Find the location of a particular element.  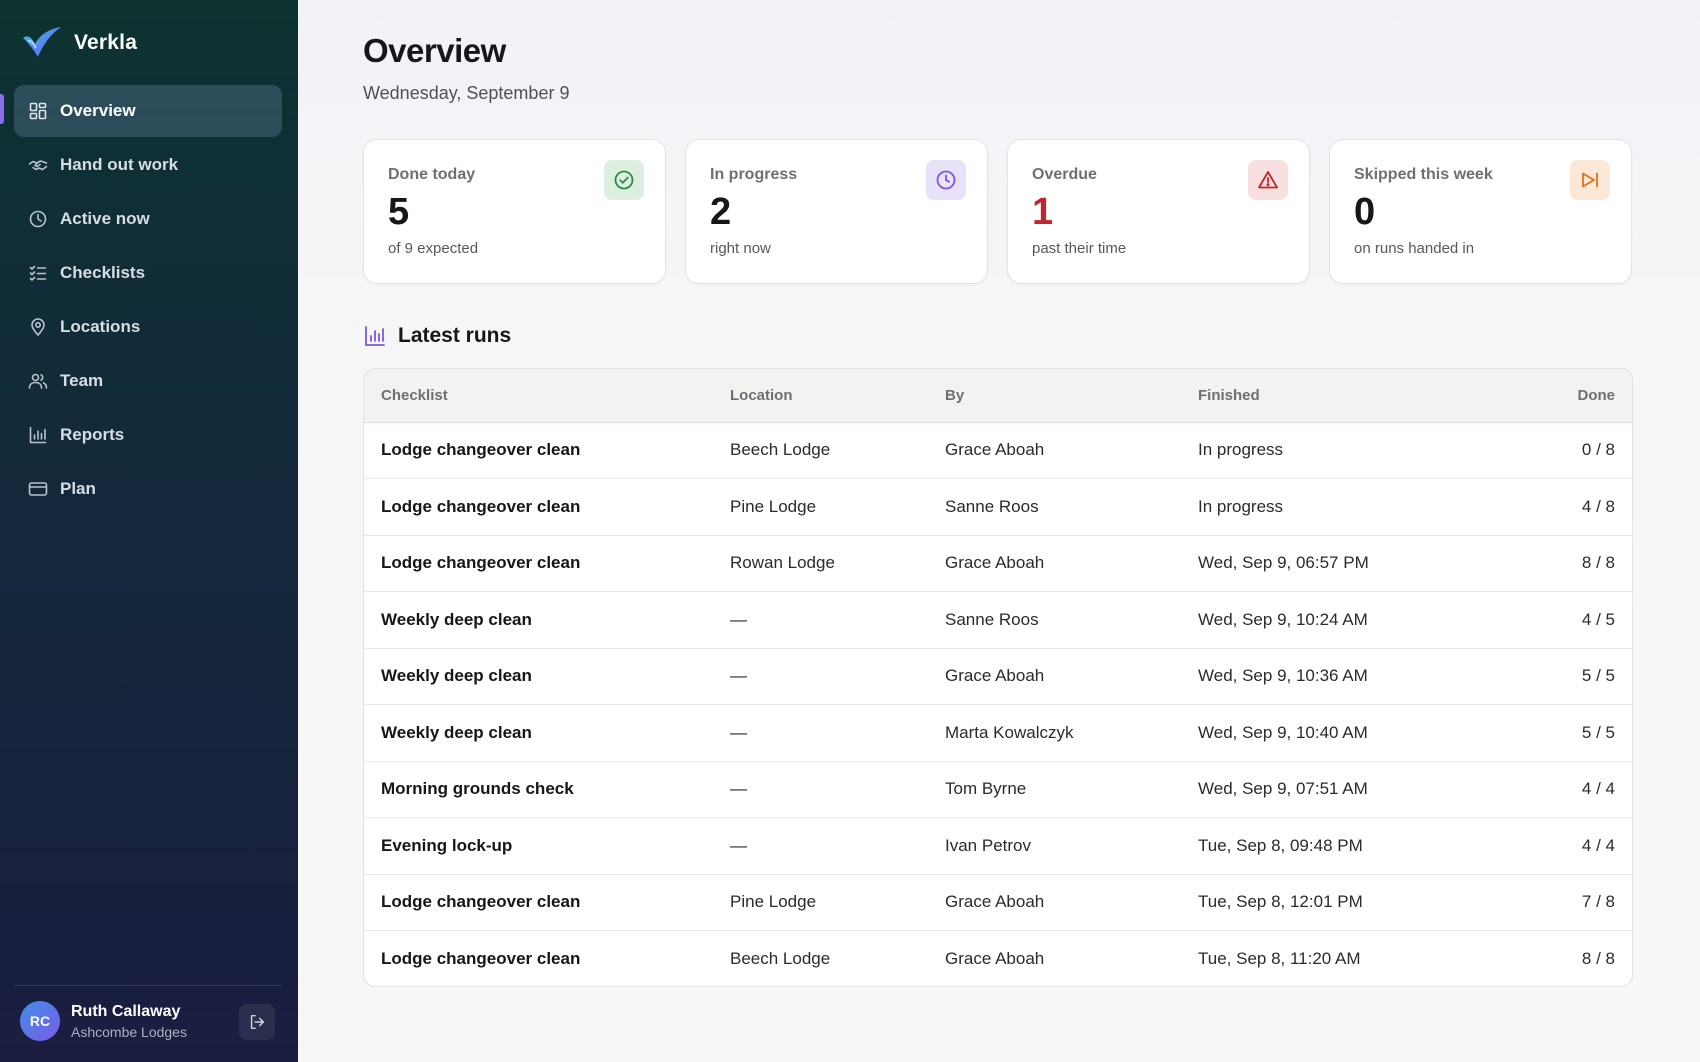

cell-by: Sanne Roos is located at coordinates (1071, 619).